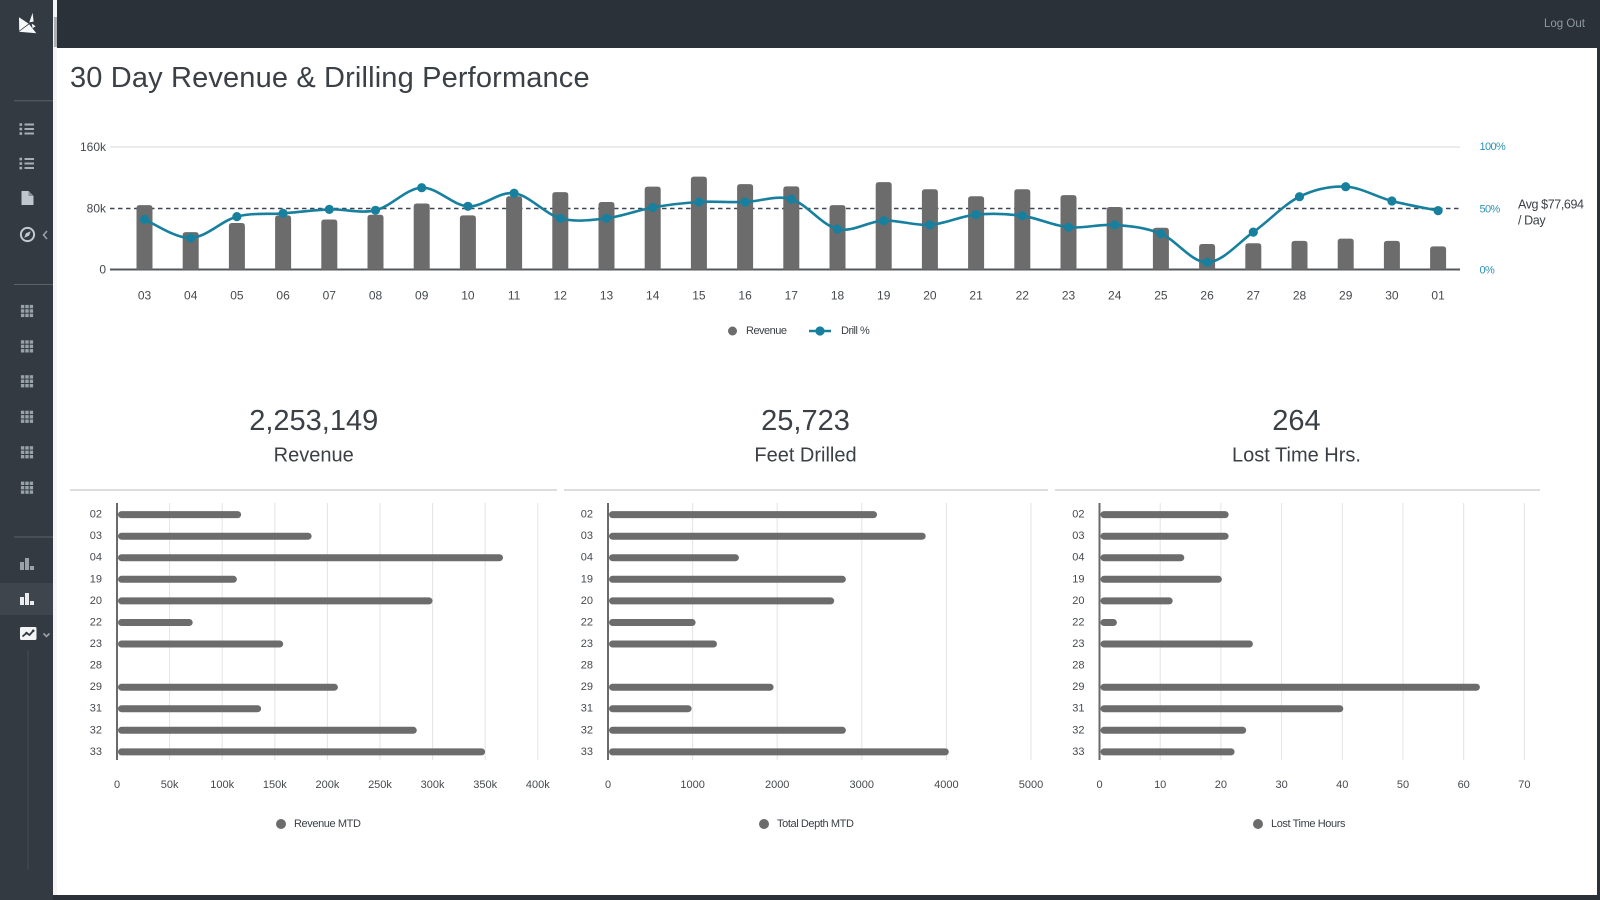  What do you see at coordinates (380, 785) in the screenshot?
I see `svg-text: 250k` at bounding box center [380, 785].